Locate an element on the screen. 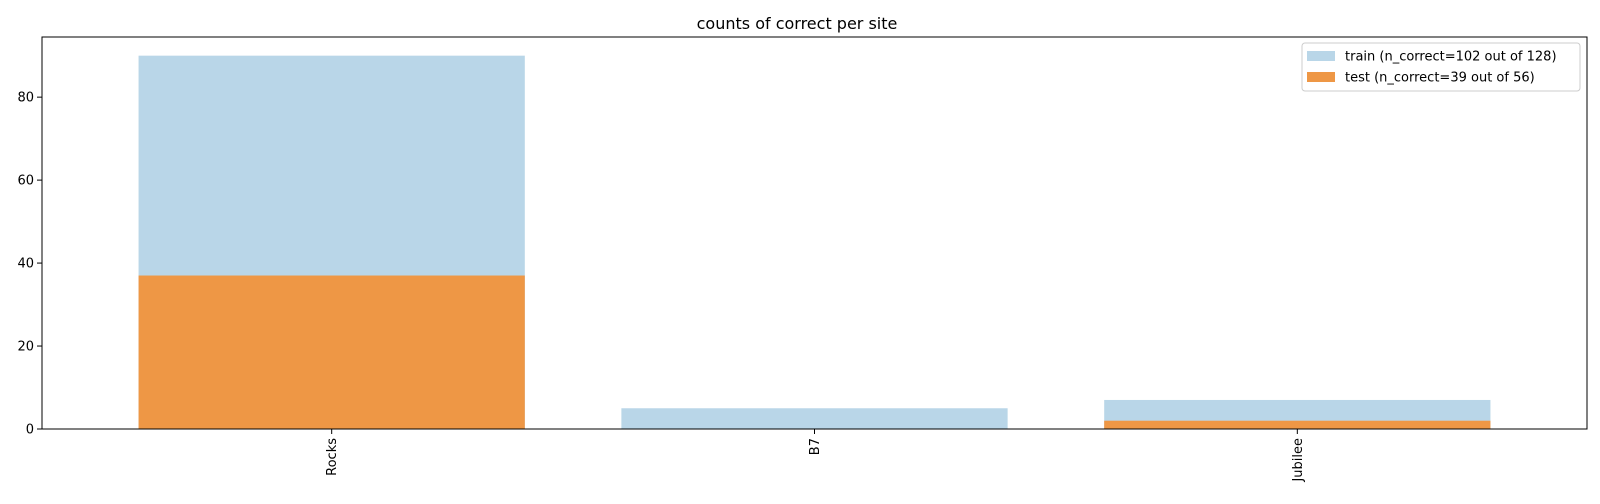  y-axis: 0 20 40 60 80 is located at coordinates (29, 264).